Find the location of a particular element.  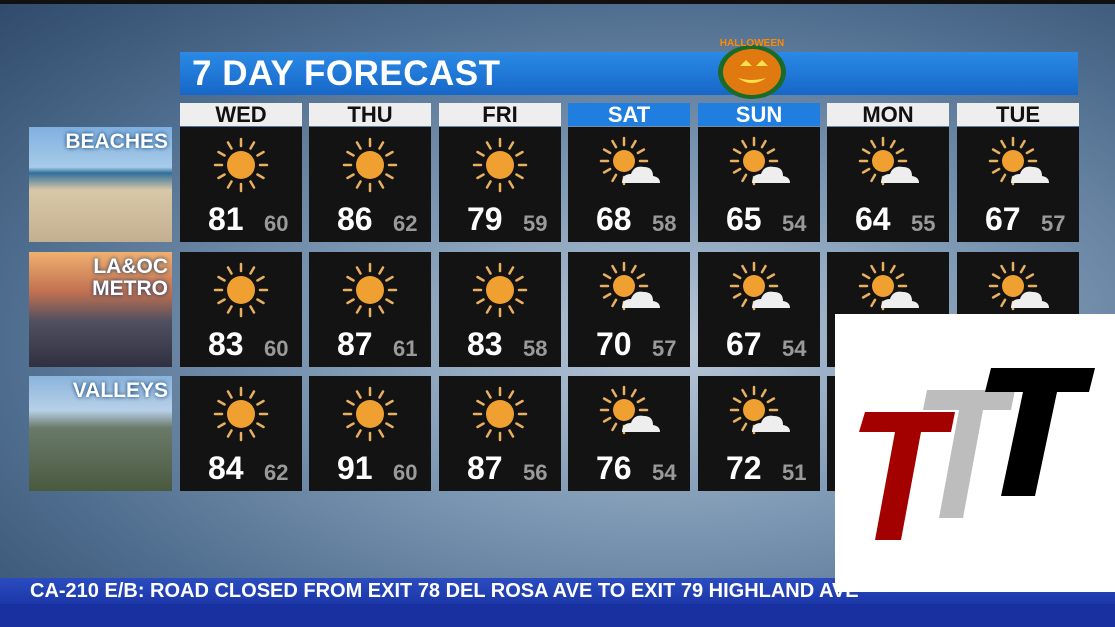

forecast-cell: 87 61 is located at coordinates (370, 309).